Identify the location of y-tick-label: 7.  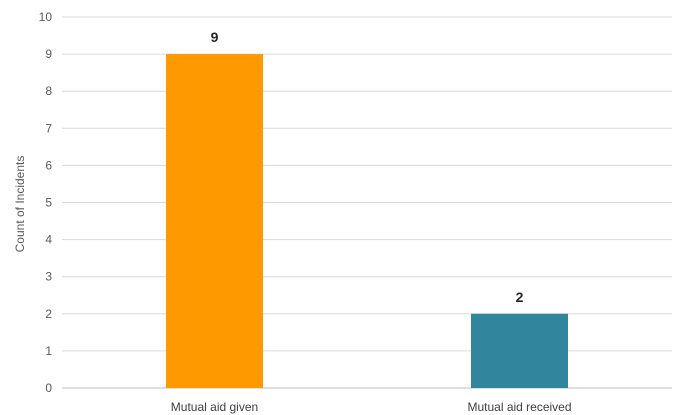
(48, 128).